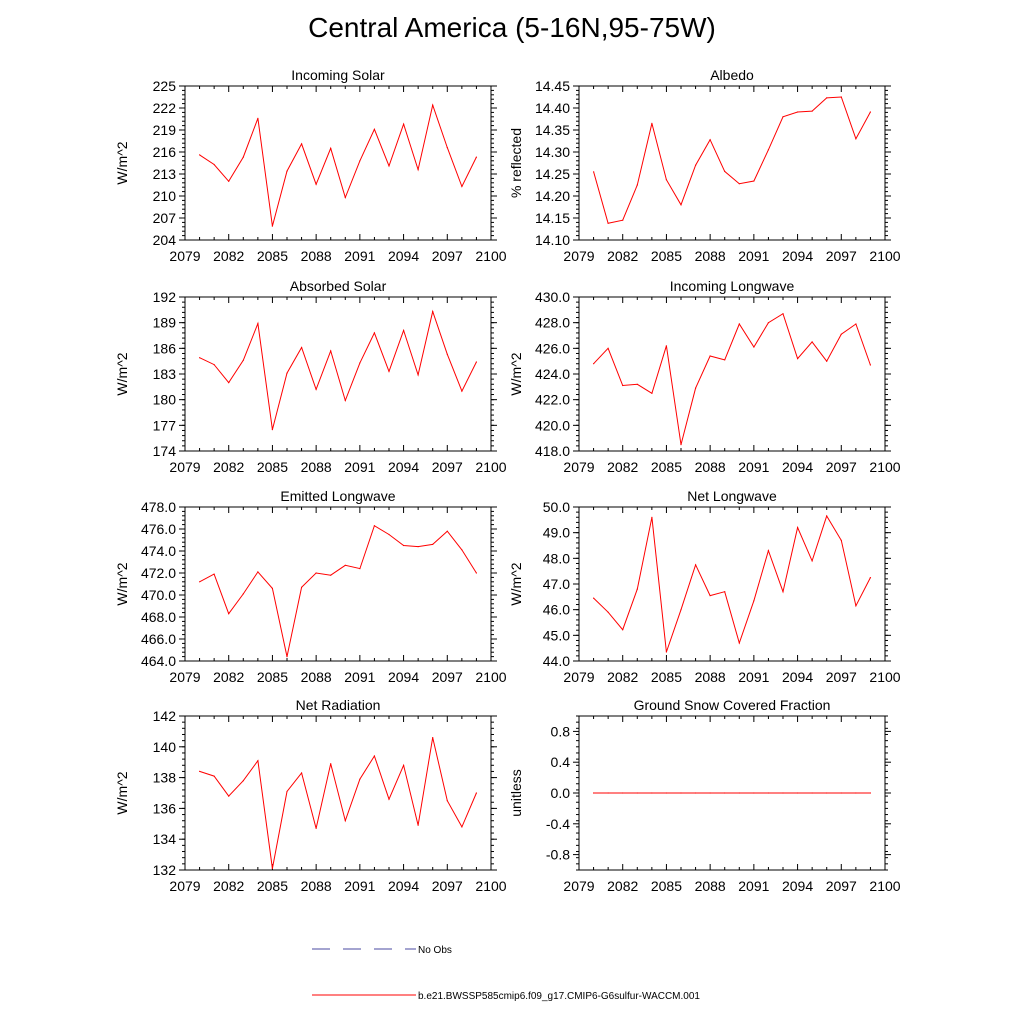 This screenshot has width=1024, height=1024. I want to click on y-tick-label: 0.4, so click(561, 762).